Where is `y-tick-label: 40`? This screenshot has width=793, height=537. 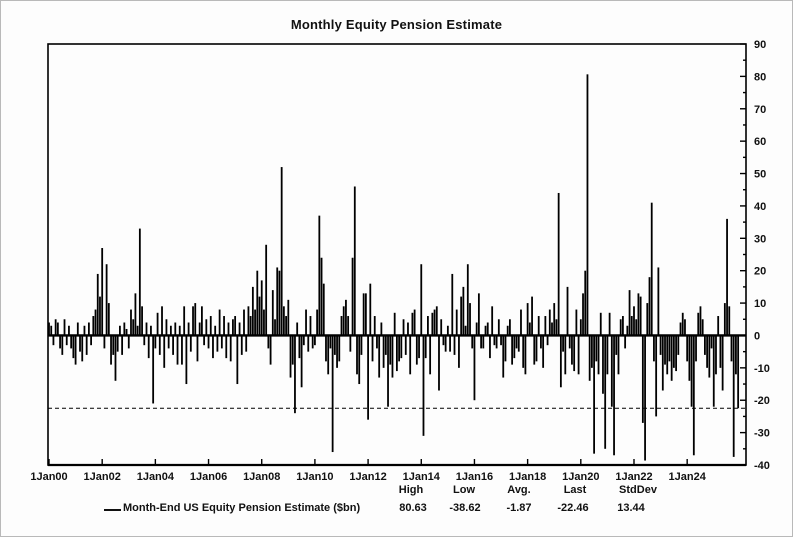
y-tick-label: 40 is located at coordinates (760, 207).